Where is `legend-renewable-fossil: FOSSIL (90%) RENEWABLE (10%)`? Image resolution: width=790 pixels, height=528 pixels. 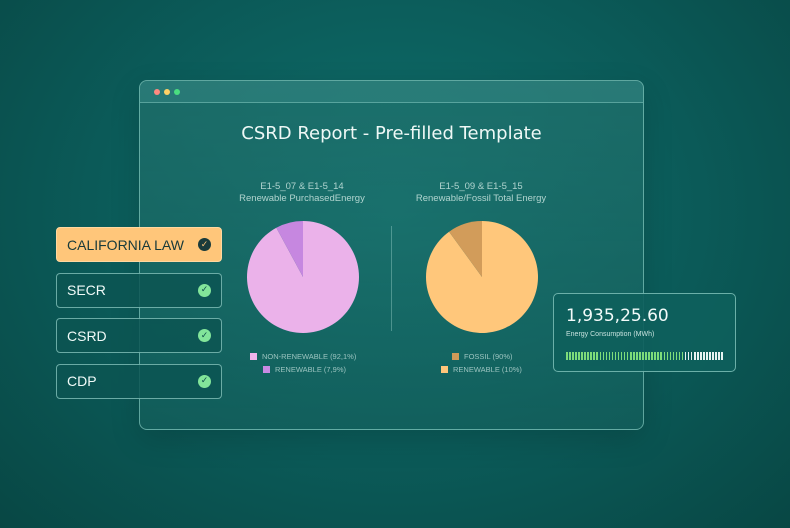 legend-renewable-fossil: FOSSIL (90%) RENEWABLE (10%) is located at coordinates (481, 363).